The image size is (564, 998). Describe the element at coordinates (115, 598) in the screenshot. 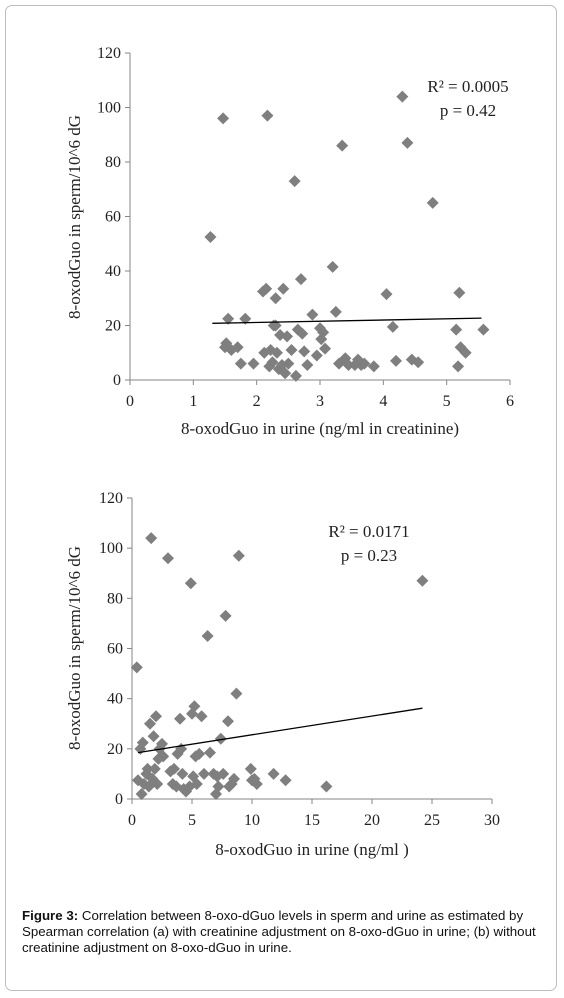

I see `y-tick-label: 80` at that location.